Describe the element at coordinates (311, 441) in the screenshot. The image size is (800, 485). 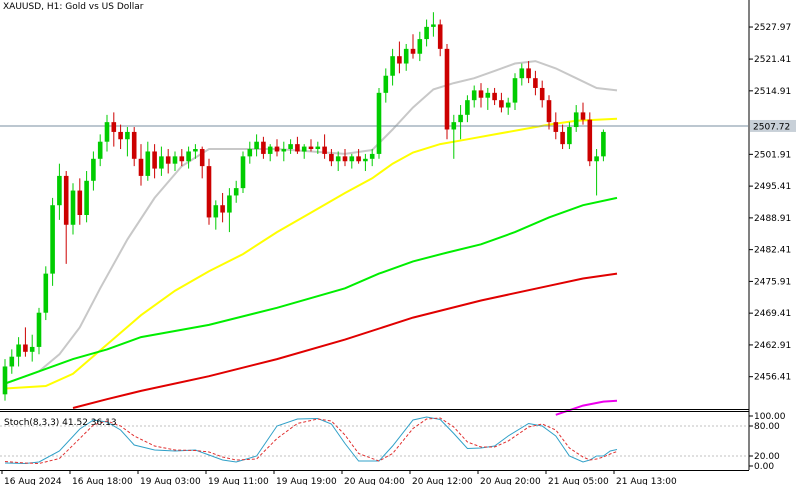
I see `stoch-signal-line` at that location.